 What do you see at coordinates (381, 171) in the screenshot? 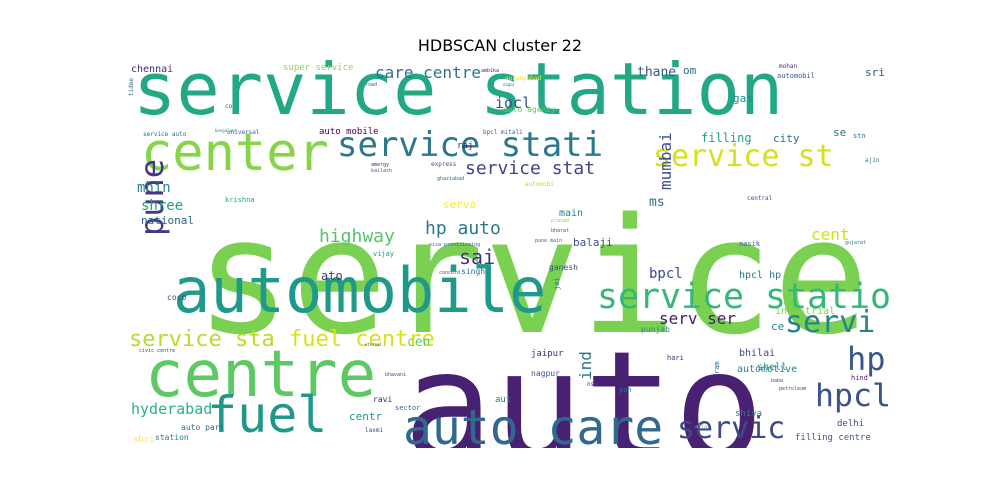
I see `word-cloud-word: kailash` at bounding box center [381, 171].